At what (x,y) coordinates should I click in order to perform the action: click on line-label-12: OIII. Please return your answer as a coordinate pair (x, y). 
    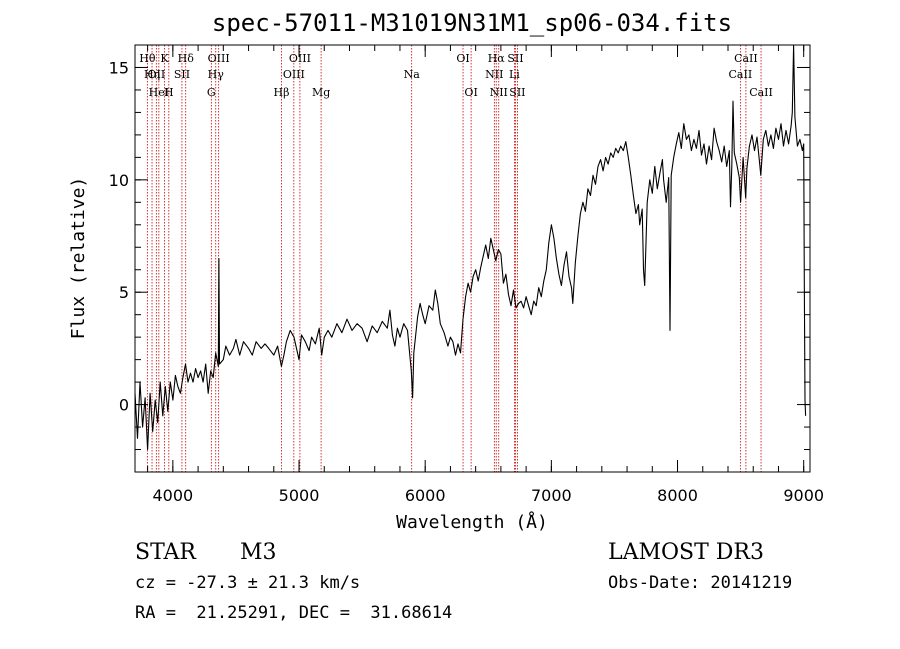
    Looking at the image, I should click on (294, 74).